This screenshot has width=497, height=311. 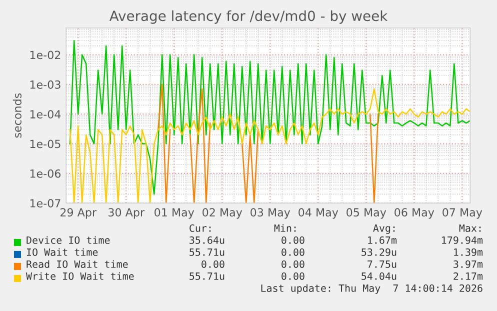 What do you see at coordinates (17, 115) in the screenshot?
I see `y-axis-title: seconds` at bounding box center [17, 115].